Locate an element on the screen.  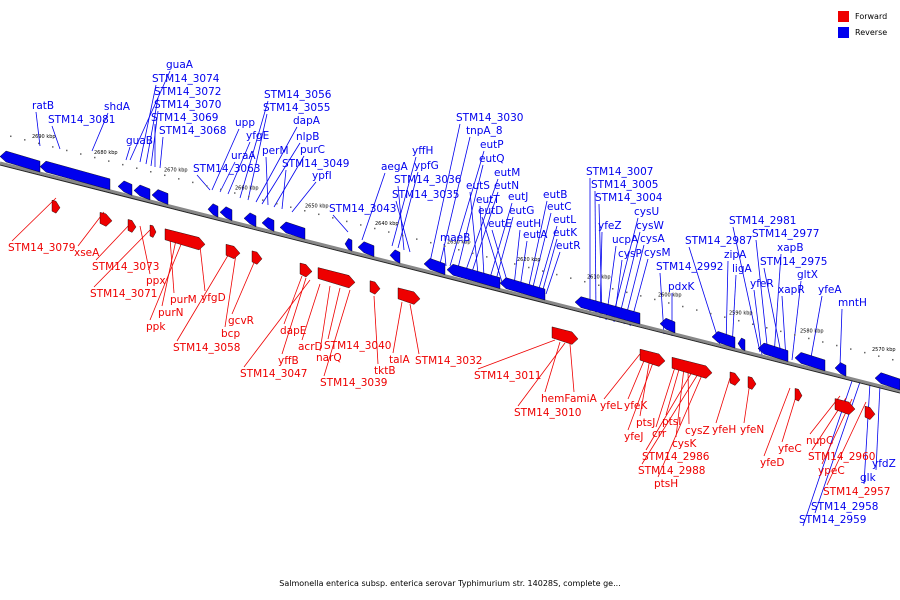
forward-gene-label-yfeh: yfeH is located at coordinates (724, 430).